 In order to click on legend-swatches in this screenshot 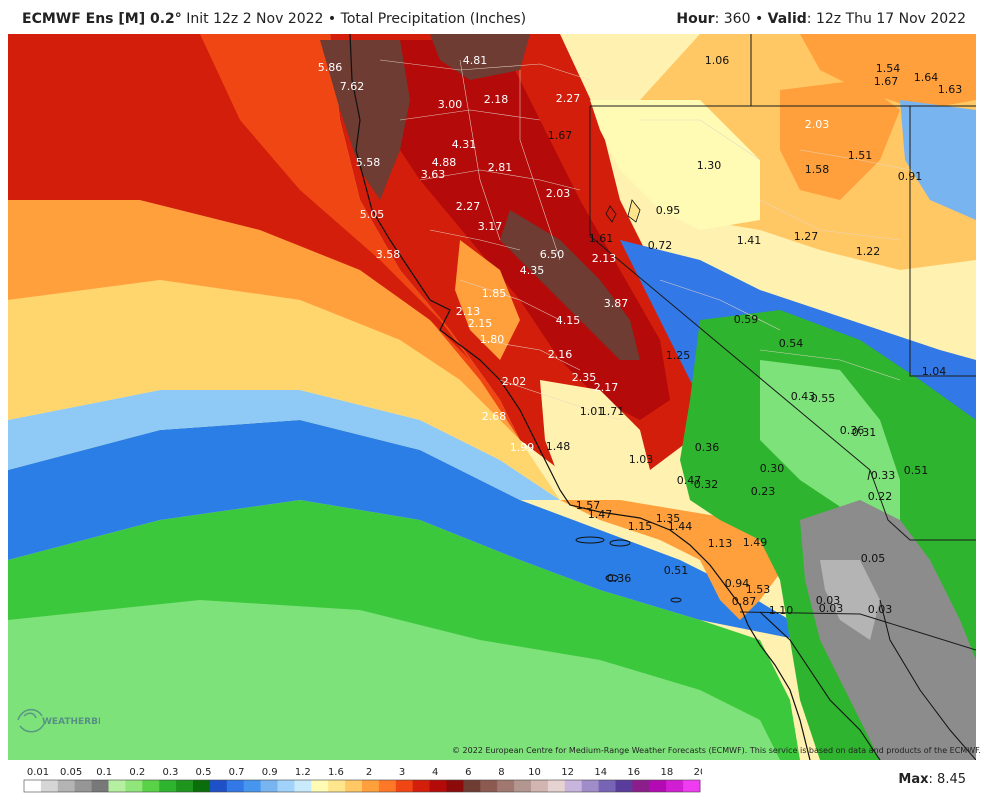, I will do `click(362, 786)`.